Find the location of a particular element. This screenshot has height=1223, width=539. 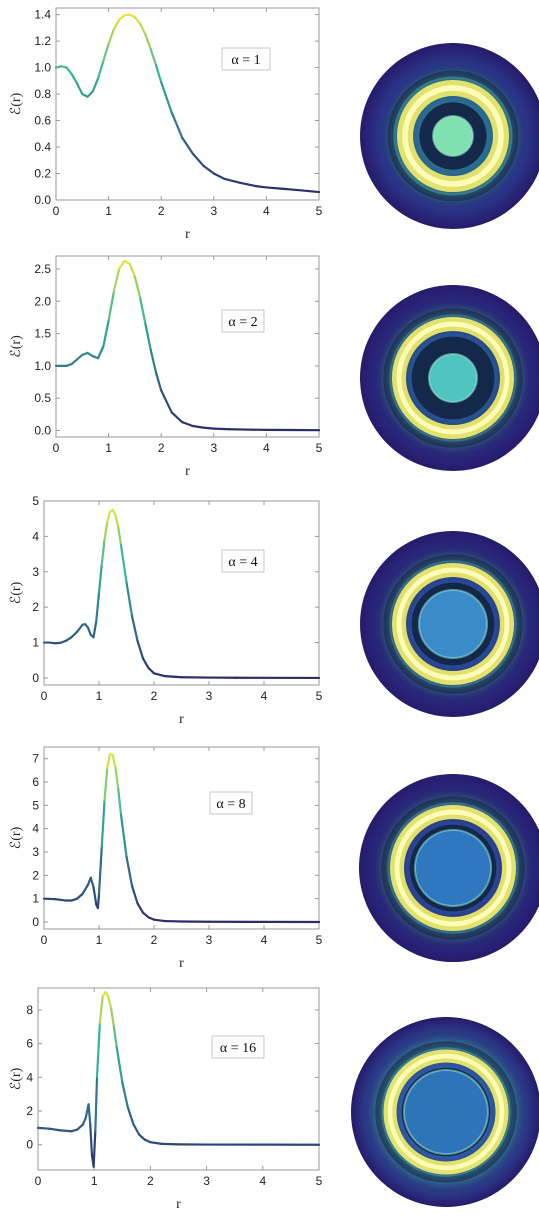

x-tick-label: 1 is located at coordinates (99, 940).